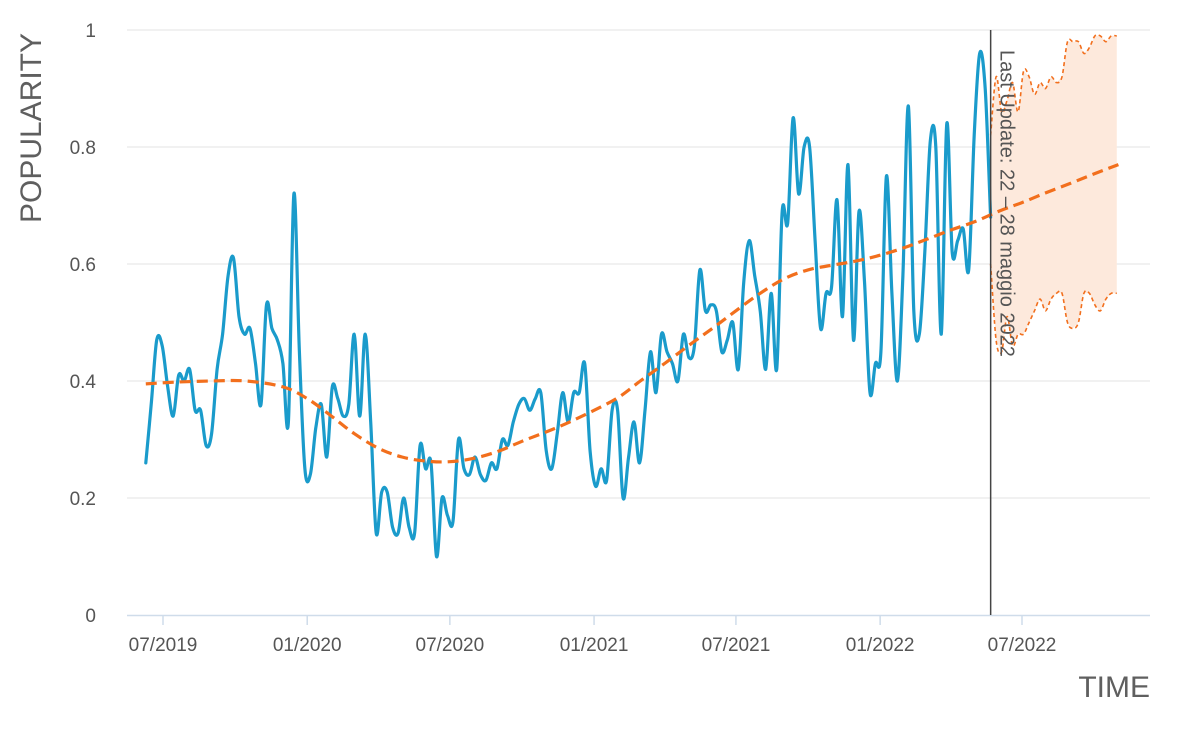 The height and width of the screenshot is (736, 1182). What do you see at coordinates (880, 645) in the screenshot?
I see `x-tick-label: 01/2022` at bounding box center [880, 645].